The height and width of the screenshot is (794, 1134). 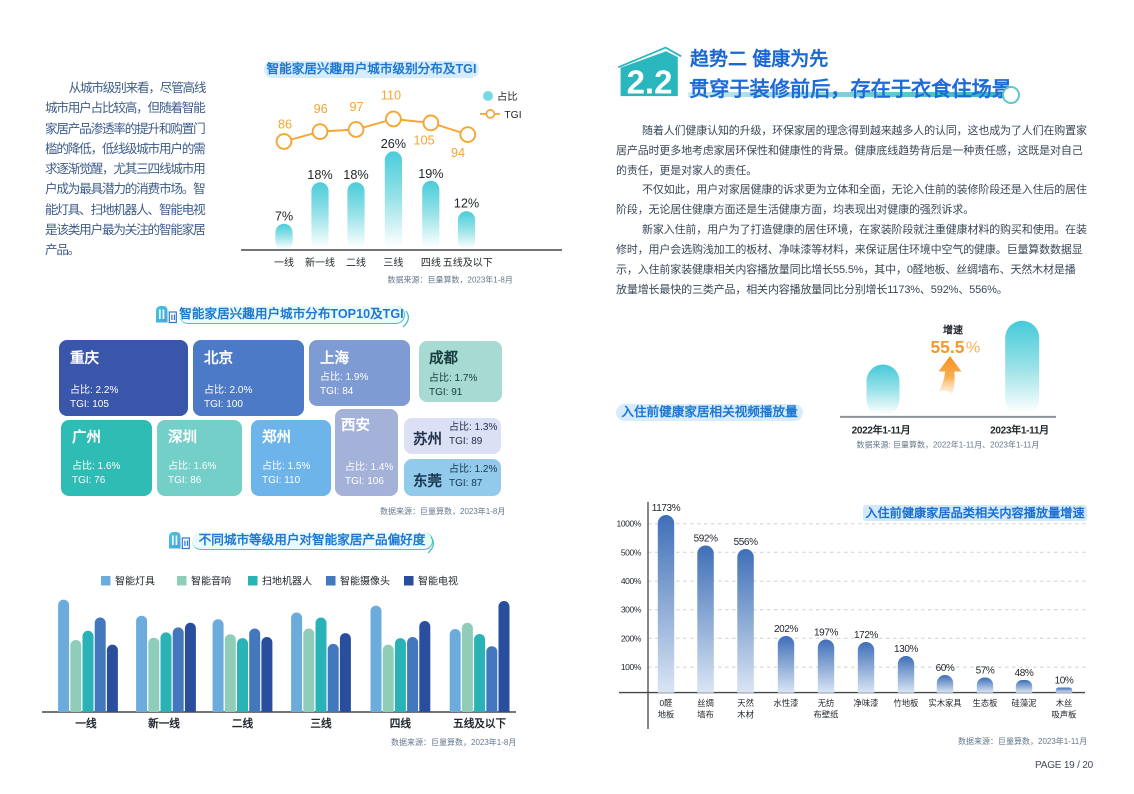 I want to click on svg-text: 智能摄像头, so click(x=365, y=581).